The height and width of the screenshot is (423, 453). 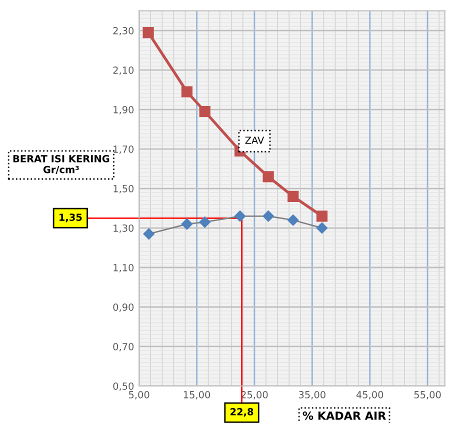 I want to click on y-tick-label: 1,70, so click(x=124, y=149).